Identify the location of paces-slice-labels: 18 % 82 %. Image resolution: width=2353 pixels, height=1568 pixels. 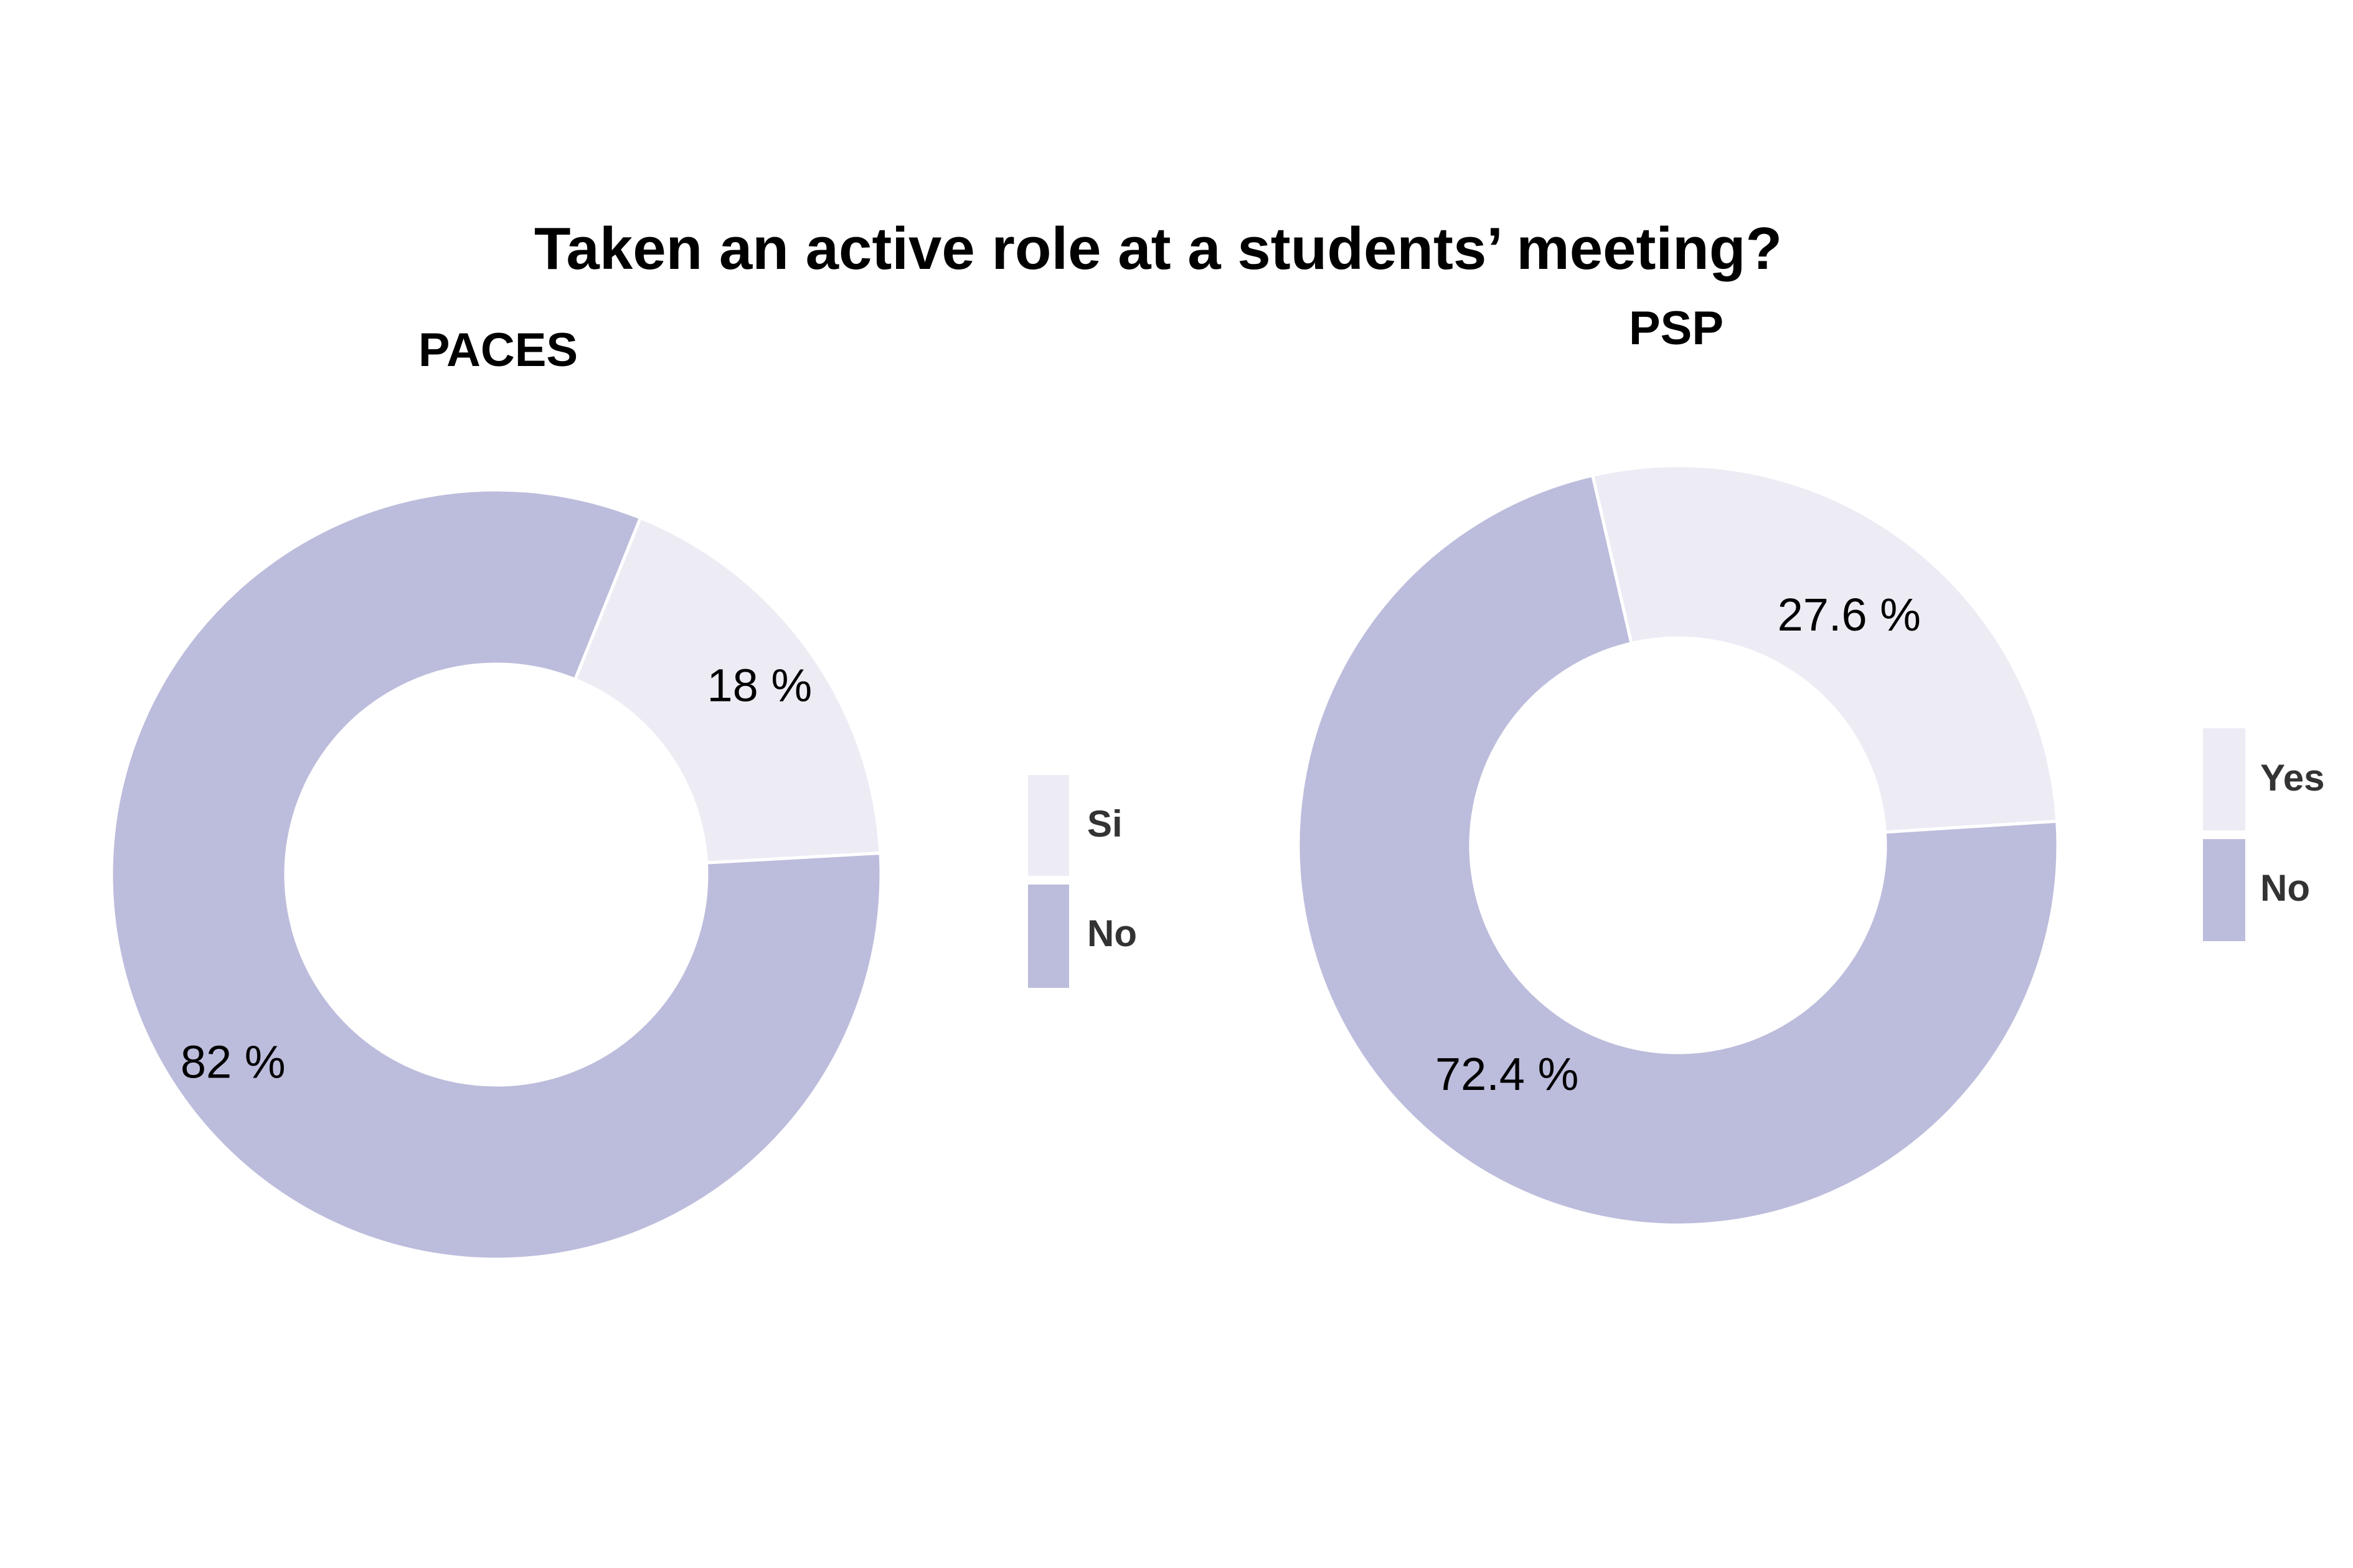
(496, 873).